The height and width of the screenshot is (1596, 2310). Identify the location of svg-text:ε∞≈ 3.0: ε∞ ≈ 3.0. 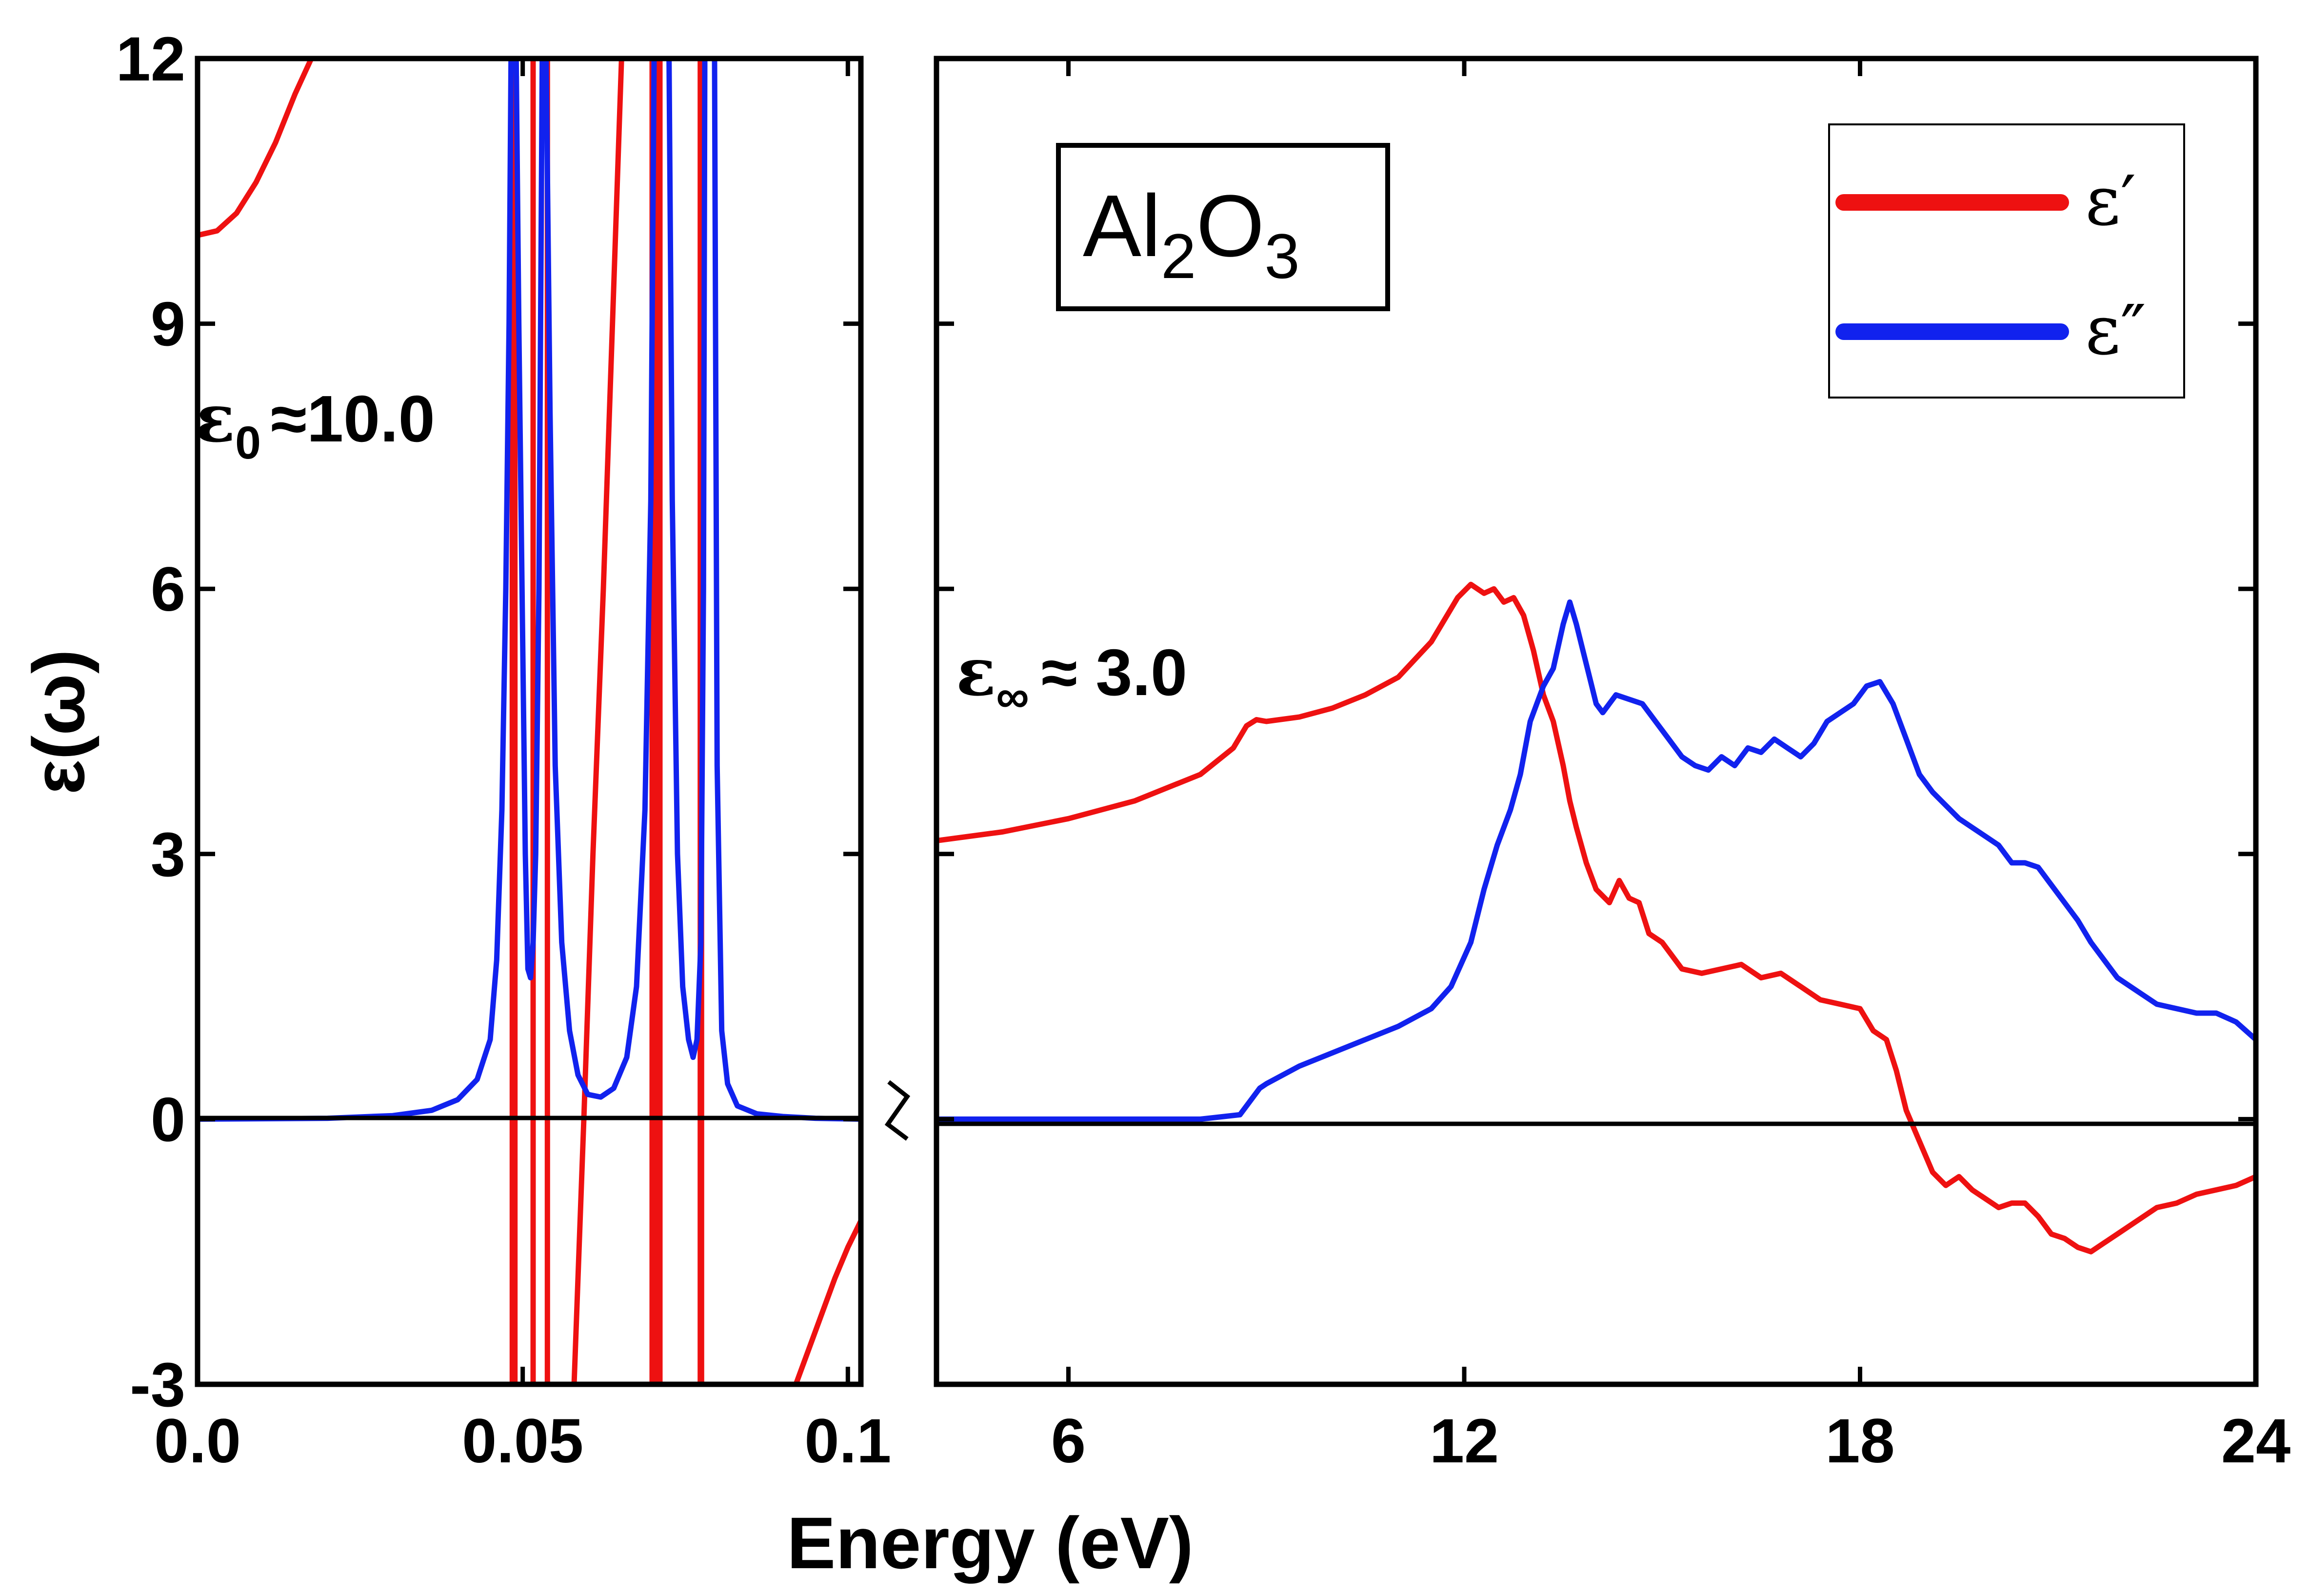
(1071, 678).